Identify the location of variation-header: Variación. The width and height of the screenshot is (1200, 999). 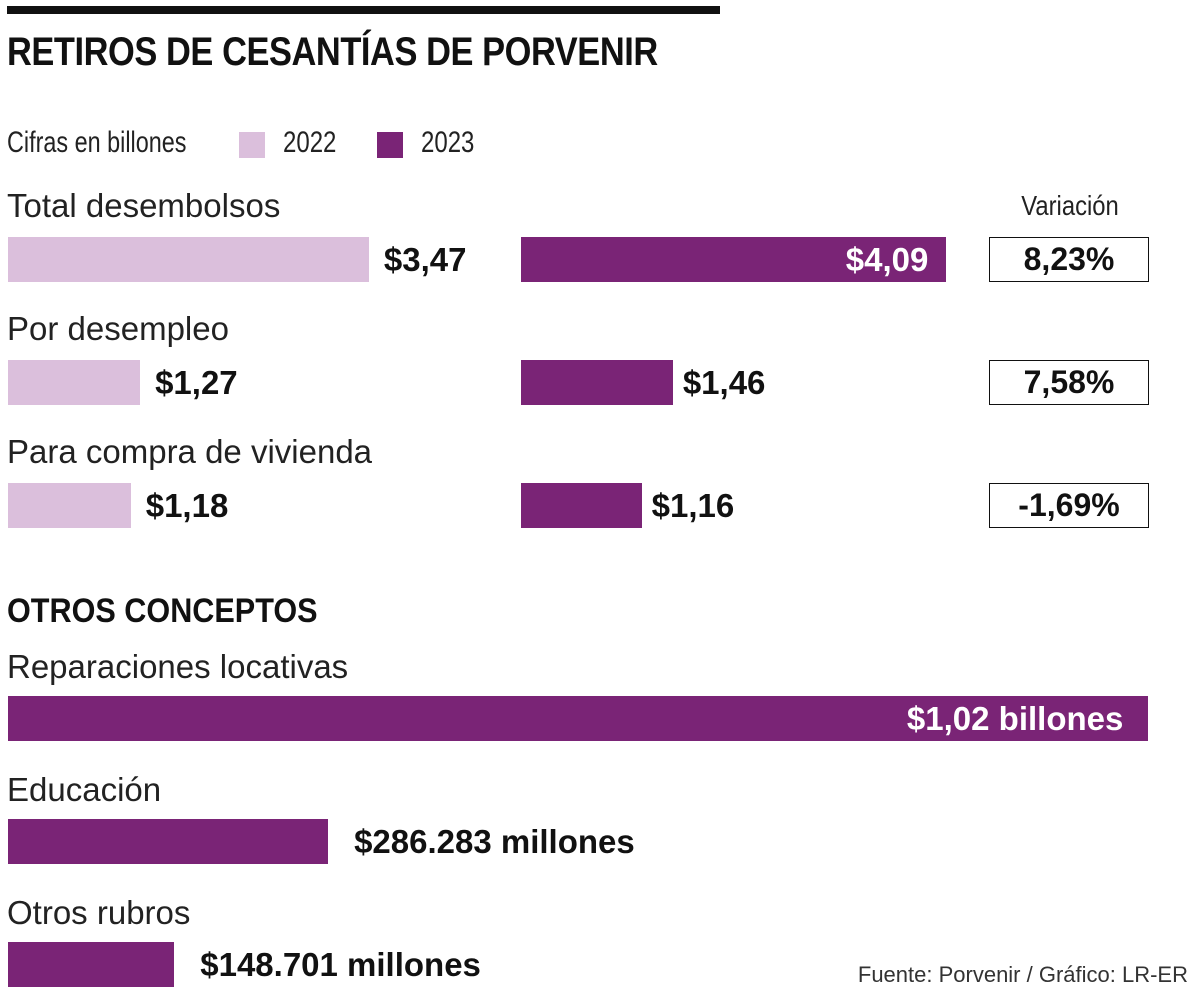
(1070, 205).